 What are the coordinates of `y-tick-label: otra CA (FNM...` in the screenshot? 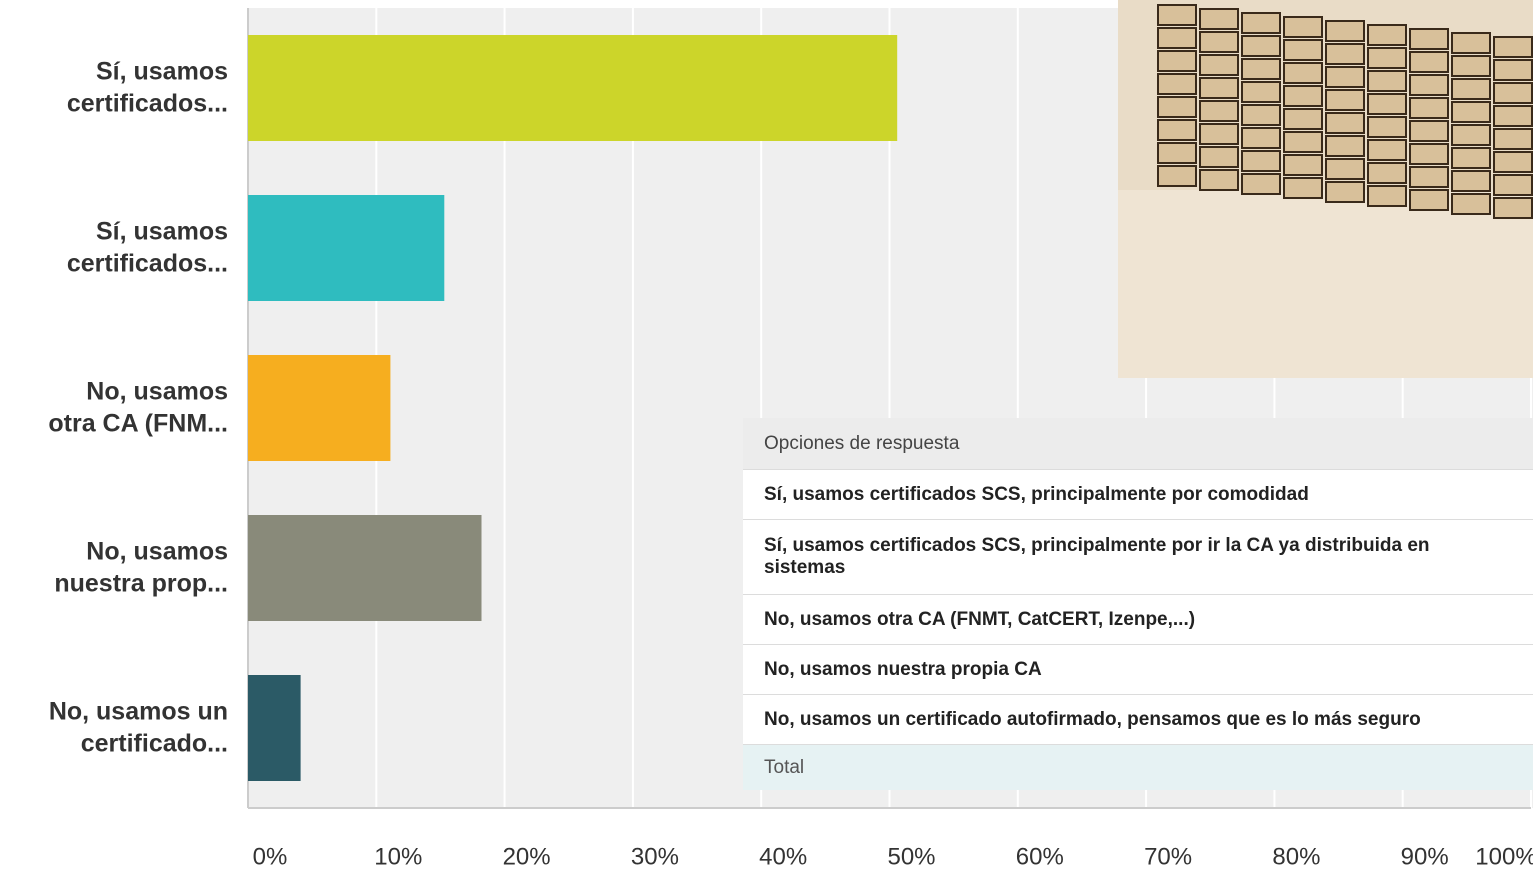 It's located at (138, 424).